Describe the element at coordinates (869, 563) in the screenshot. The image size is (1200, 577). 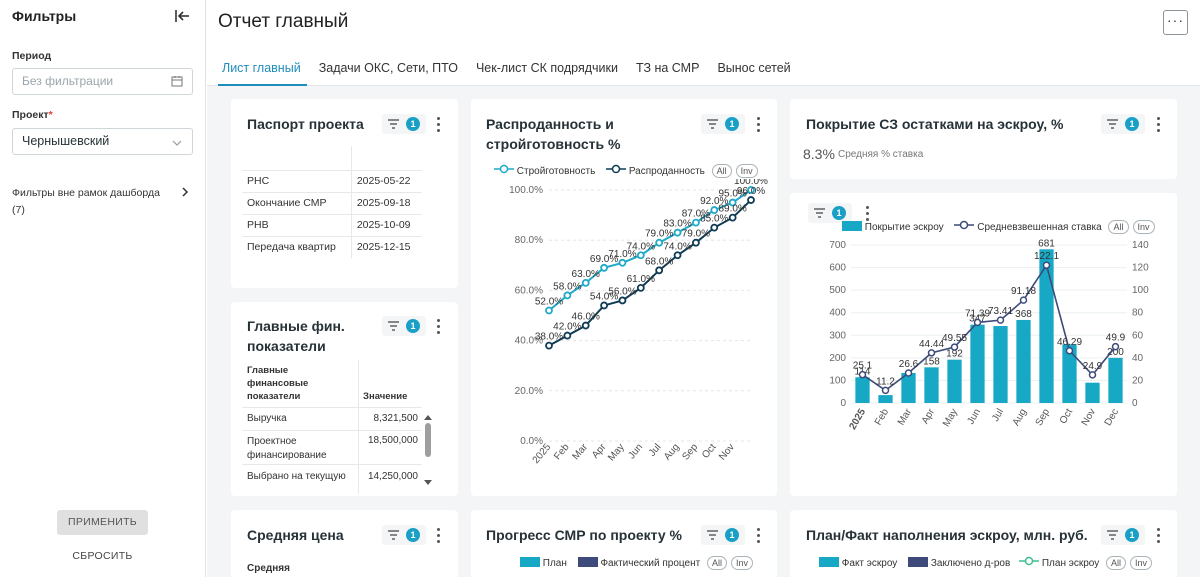
I see `legend-label: Факт эскроу` at that location.